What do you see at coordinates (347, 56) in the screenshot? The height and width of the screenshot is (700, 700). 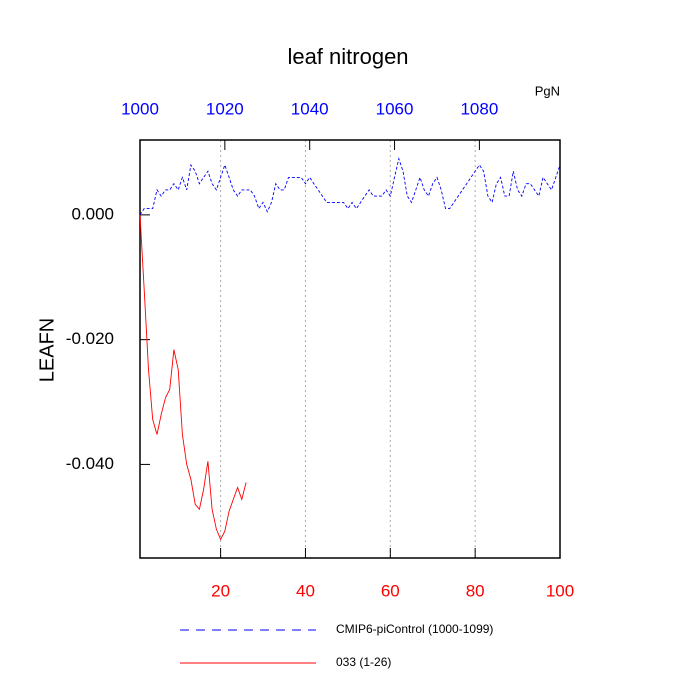 I see `chart-title: leaf nitrogen` at bounding box center [347, 56].